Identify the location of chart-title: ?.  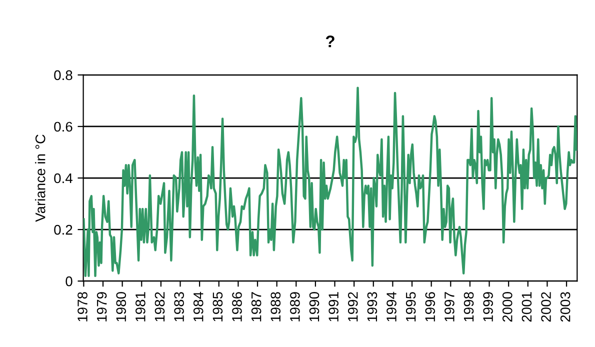
(330, 42).